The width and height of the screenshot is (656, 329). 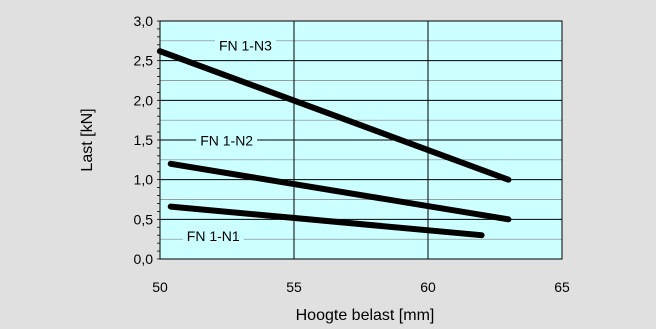 What do you see at coordinates (144, 61) in the screenshot?
I see `y-tick-label: 2,5` at bounding box center [144, 61].